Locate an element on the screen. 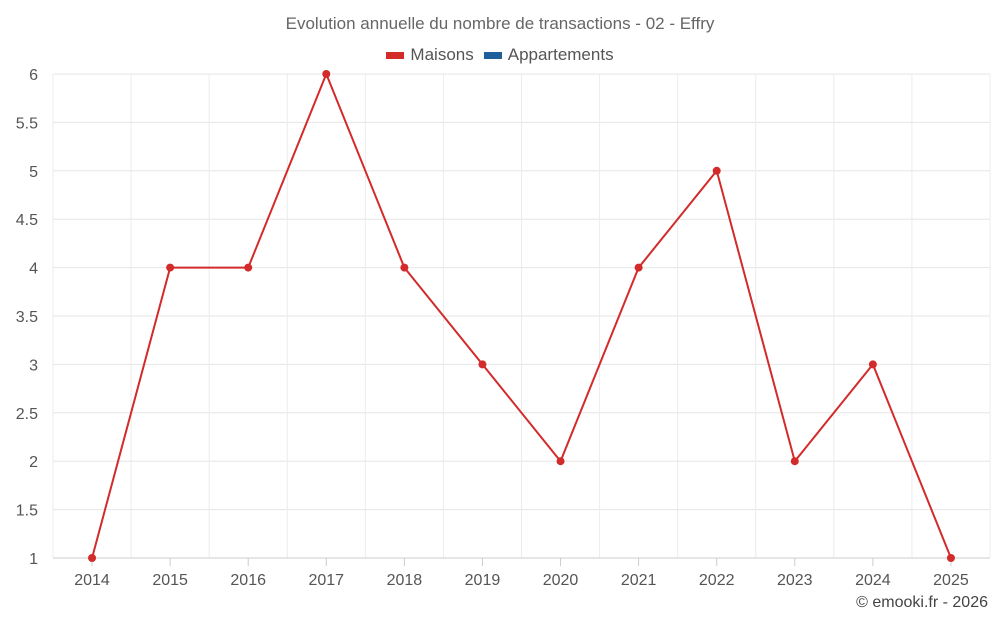 The width and height of the screenshot is (1000, 625). legend-item-appartements: Appartements is located at coordinates (548, 55).